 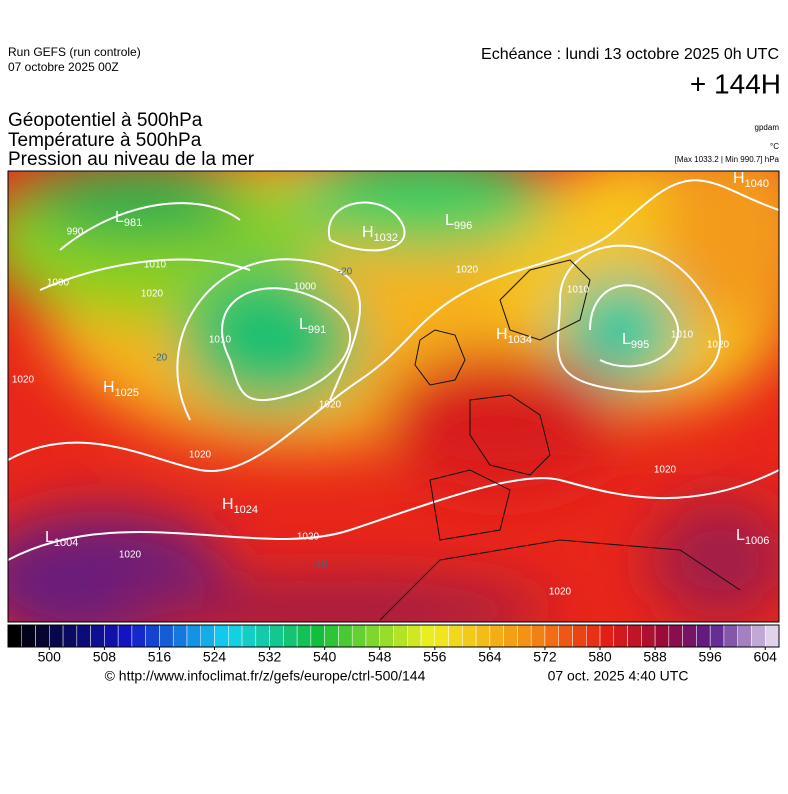 I want to click on generated-time: 07 oct. 2025 4:40 UTC, so click(x=618, y=676).